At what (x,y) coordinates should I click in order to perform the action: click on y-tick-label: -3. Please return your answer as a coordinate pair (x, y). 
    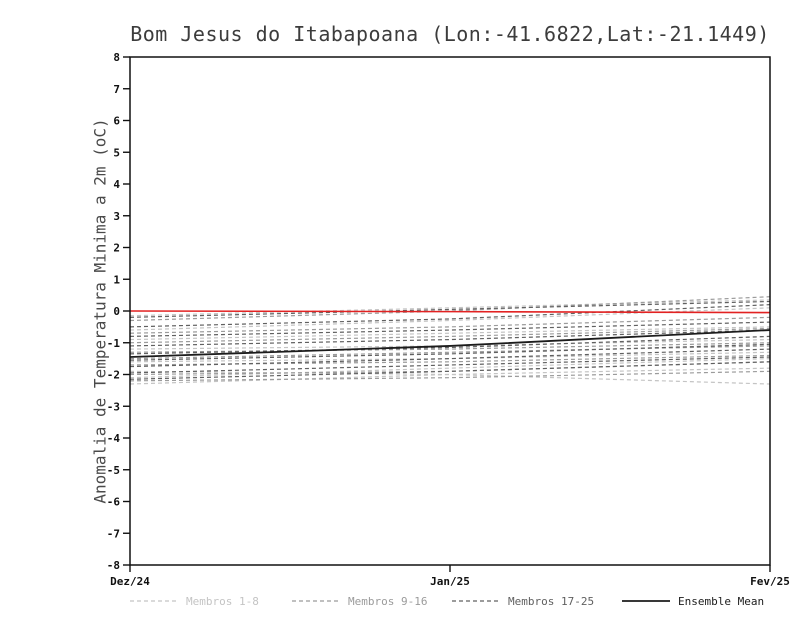
    Looking at the image, I should click on (113, 406).